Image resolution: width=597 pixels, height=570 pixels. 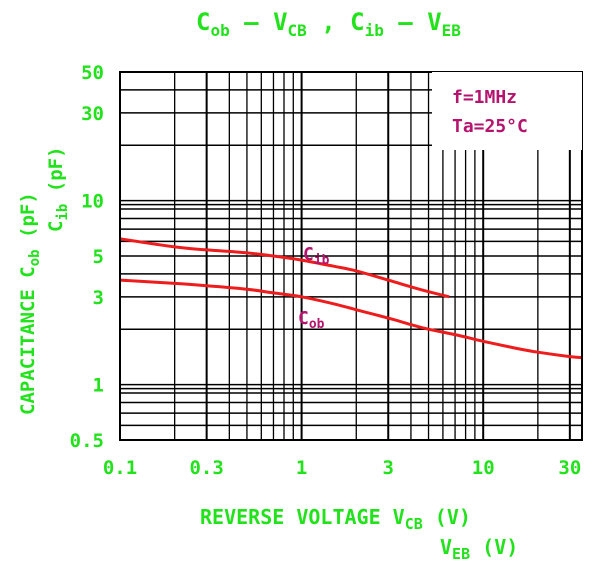 I want to click on x-tick-label: 10, so click(x=483, y=468).